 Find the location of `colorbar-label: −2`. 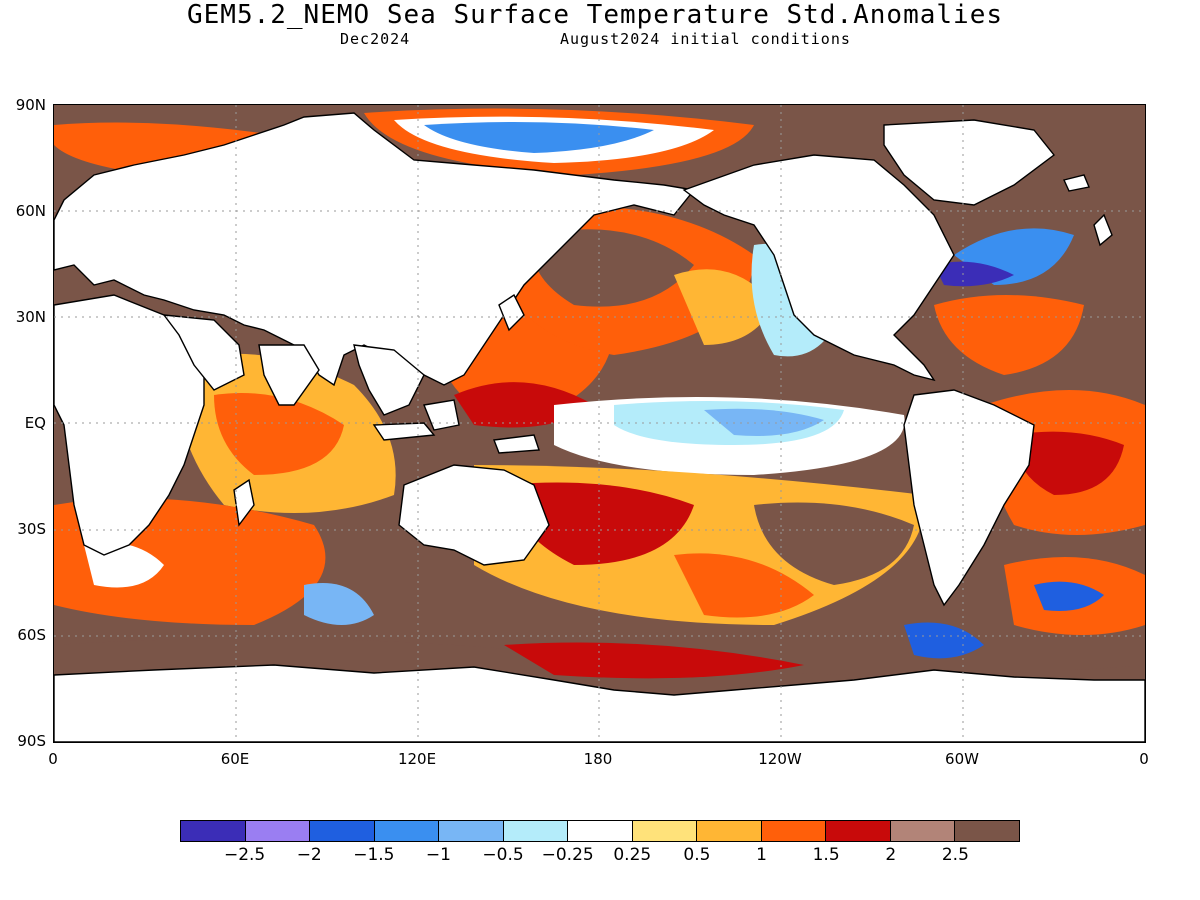

colorbar-label: −2 is located at coordinates (309, 855).